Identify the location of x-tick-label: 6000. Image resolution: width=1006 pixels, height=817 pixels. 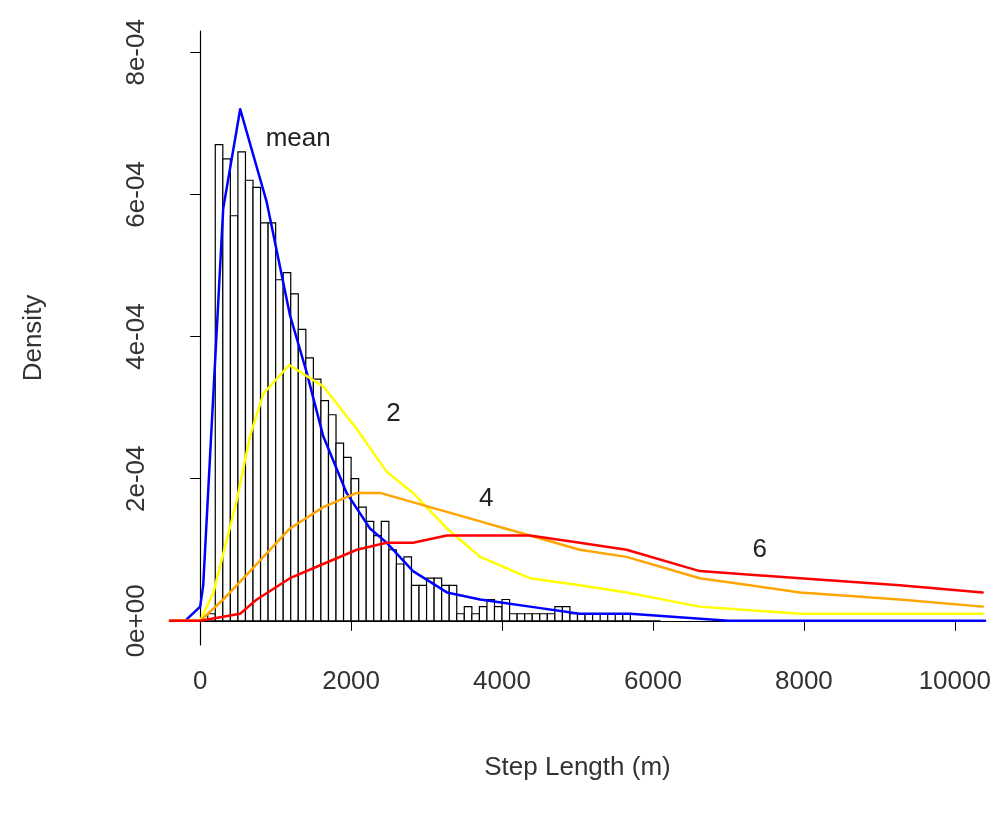
(653, 680).